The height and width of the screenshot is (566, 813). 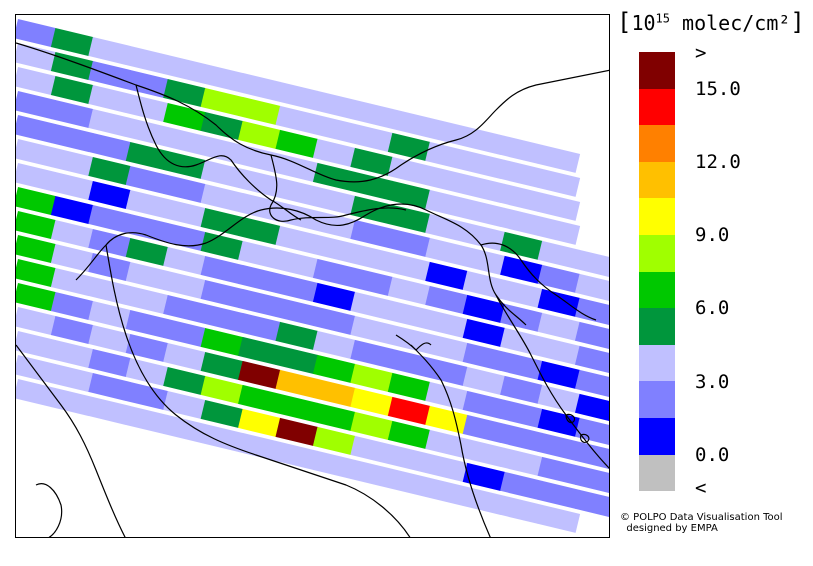 What do you see at coordinates (413, 342) in the screenshot?
I see `po-delta` at bounding box center [413, 342].